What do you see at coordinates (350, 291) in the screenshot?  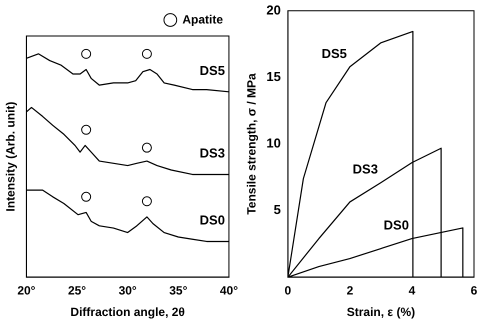 I see `x-tick-label: 2` at bounding box center [350, 291].